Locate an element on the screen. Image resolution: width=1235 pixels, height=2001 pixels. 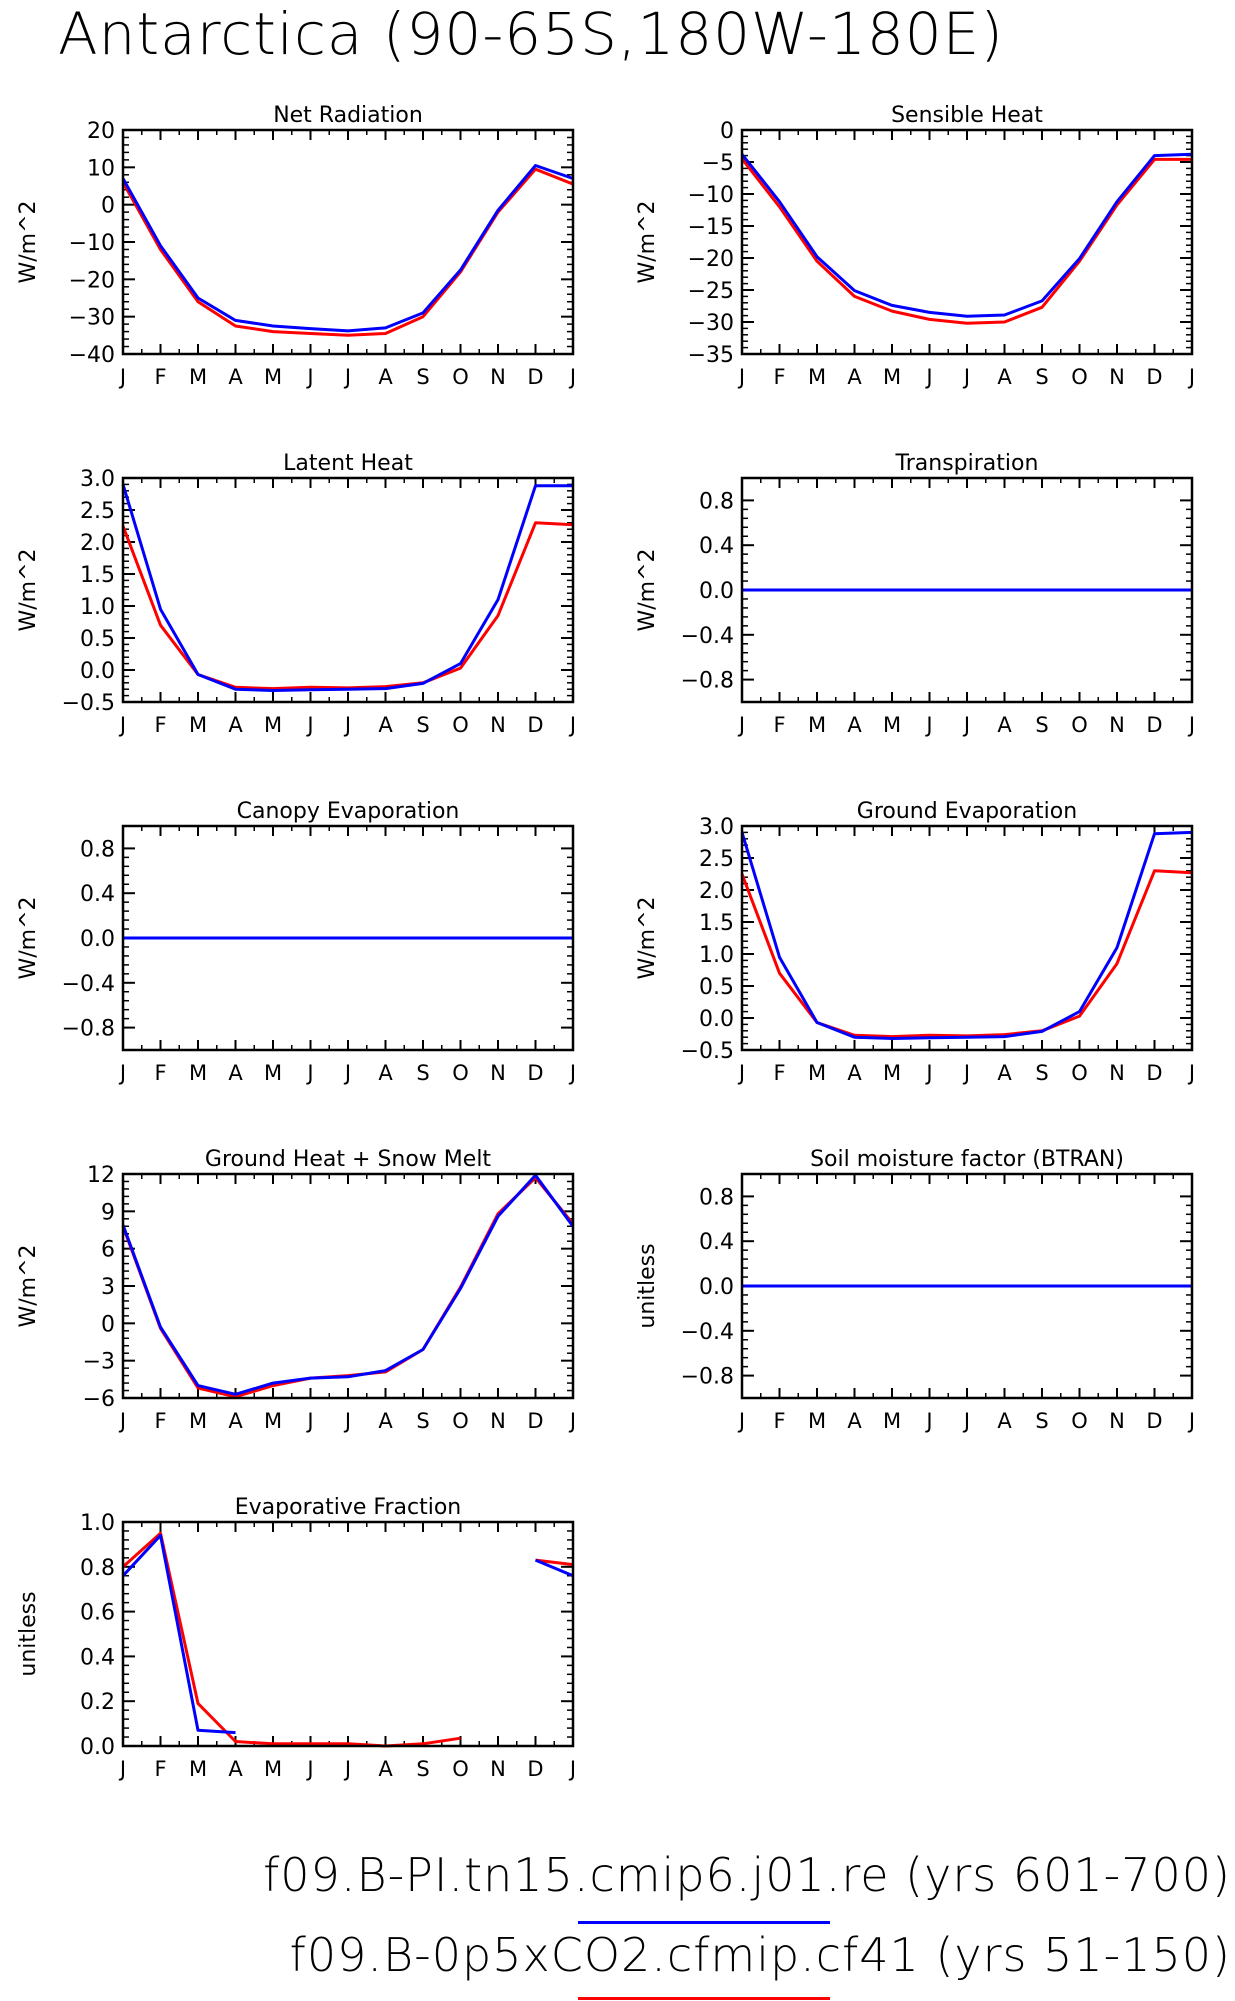
chart-title: Transpiration is located at coordinates (967, 463).